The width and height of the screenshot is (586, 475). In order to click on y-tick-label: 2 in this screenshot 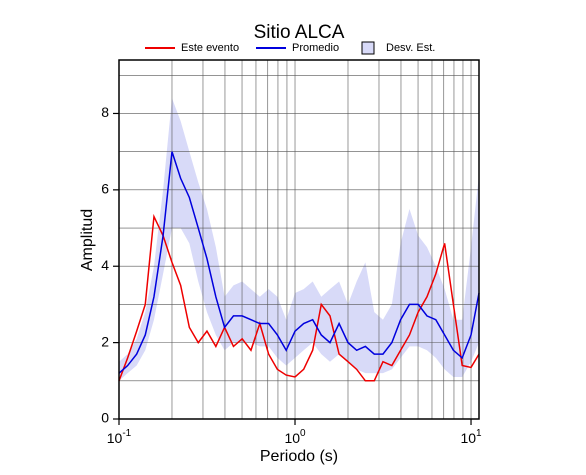, I will do `click(105, 341)`.